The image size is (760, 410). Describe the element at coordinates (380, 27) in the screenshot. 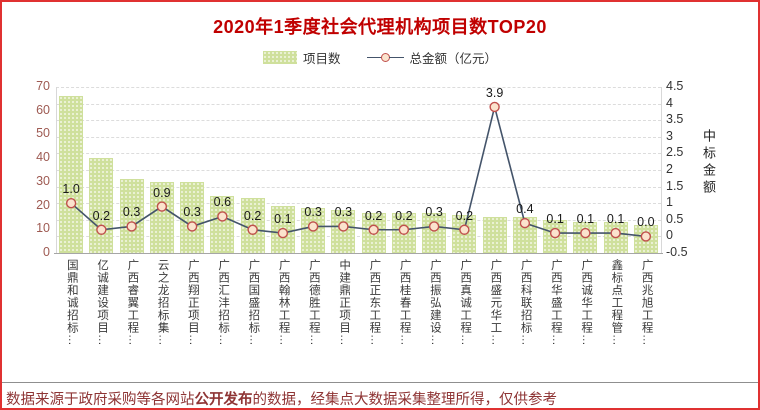

I see `chart-title: 2020年1季度社会代理机构项目数TOP20` at that location.